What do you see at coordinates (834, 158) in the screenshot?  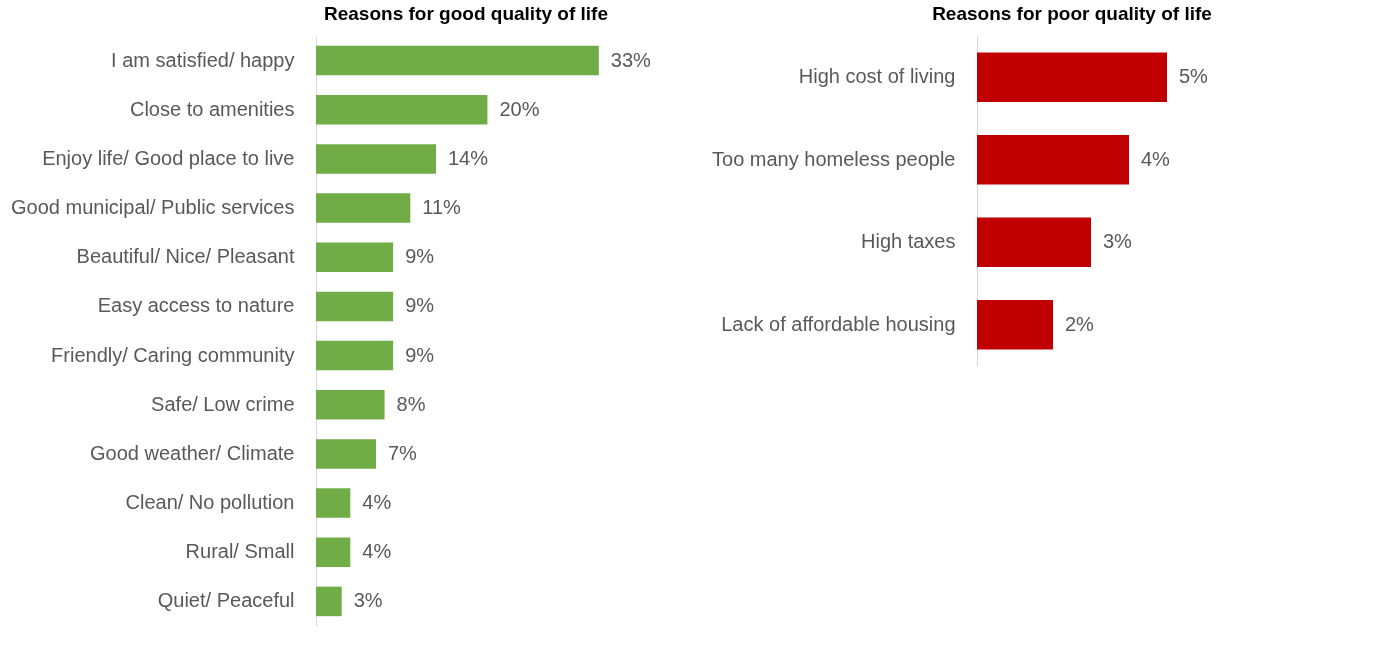 I see `y-tick-label: Too many homeless people` at bounding box center [834, 158].